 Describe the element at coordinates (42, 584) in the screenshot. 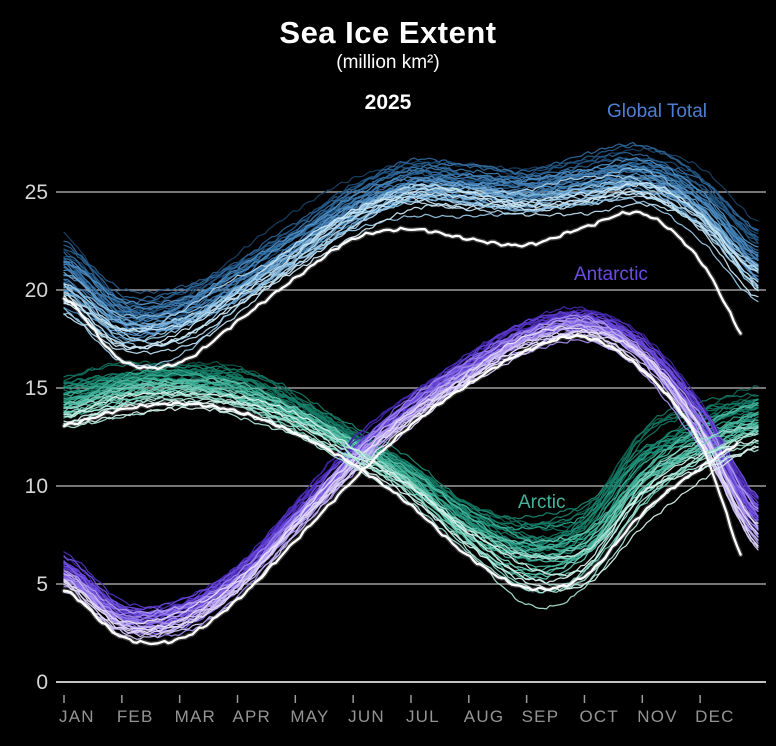

I see `y-tick-label-5: 5` at that location.